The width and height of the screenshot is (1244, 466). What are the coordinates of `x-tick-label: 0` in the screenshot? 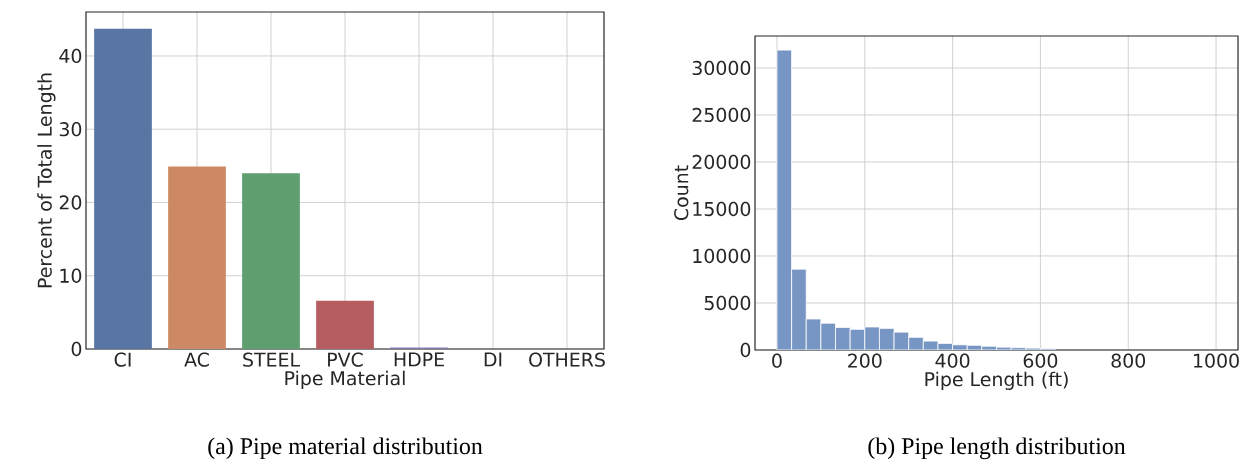 It's located at (777, 360).